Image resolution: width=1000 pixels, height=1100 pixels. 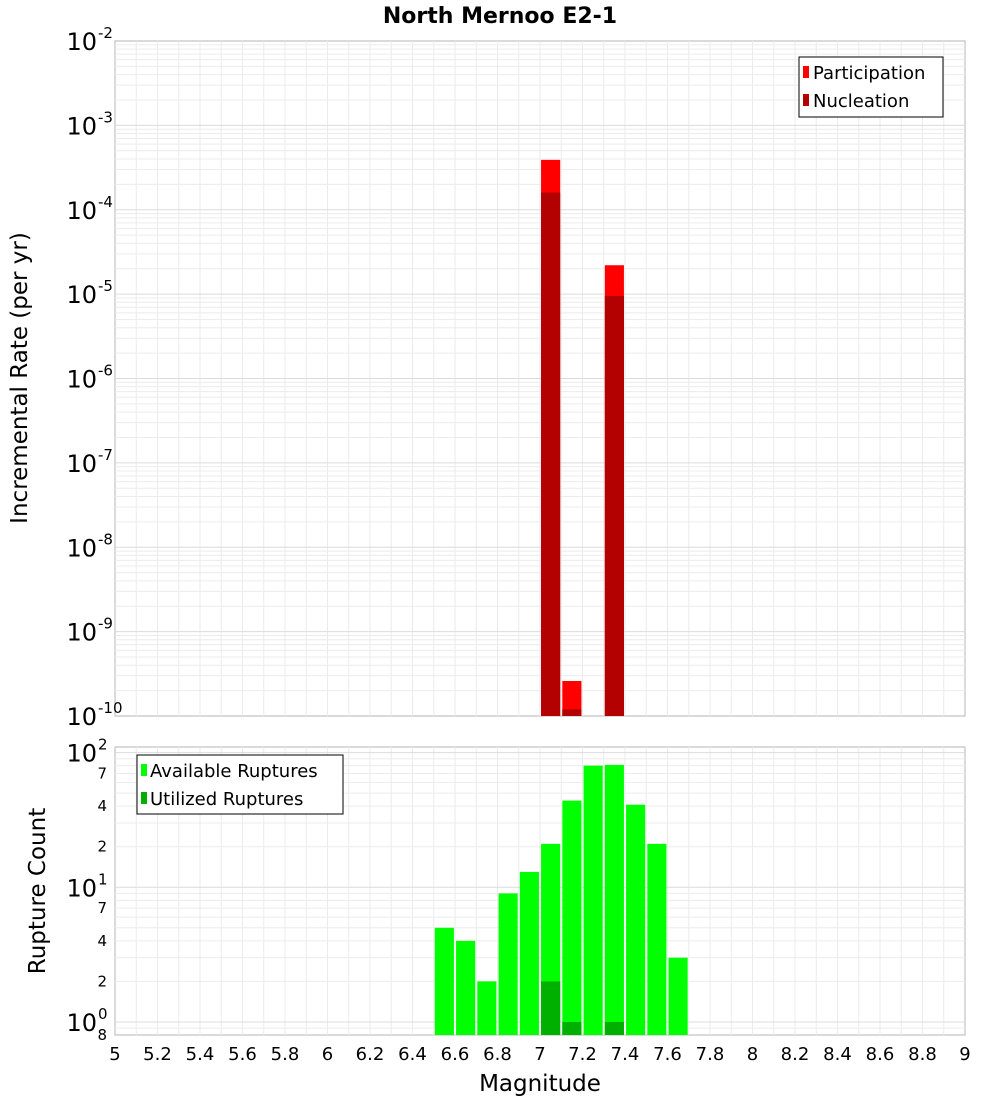 I want to click on bar-participation, so click(x=572, y=698).